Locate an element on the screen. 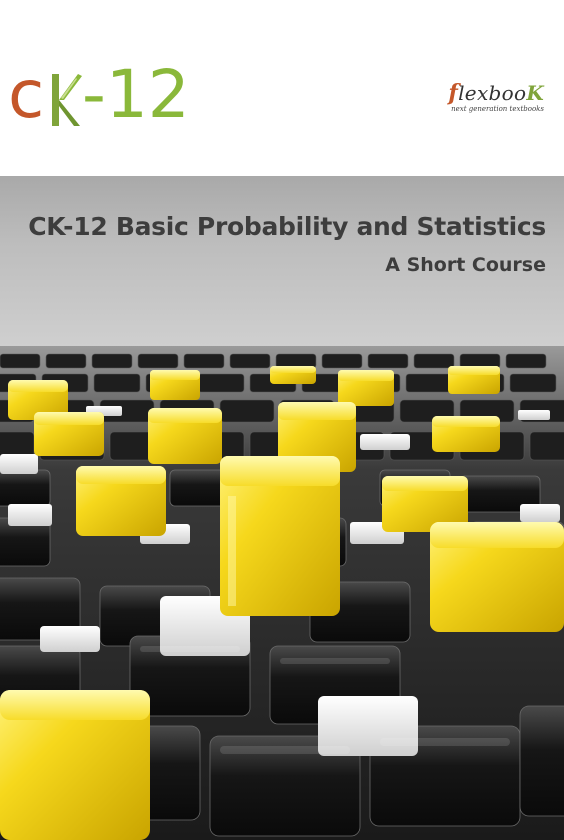 The image size is (564, 840). ck12-logo-number: -12 is located at coordinates (136, 94).